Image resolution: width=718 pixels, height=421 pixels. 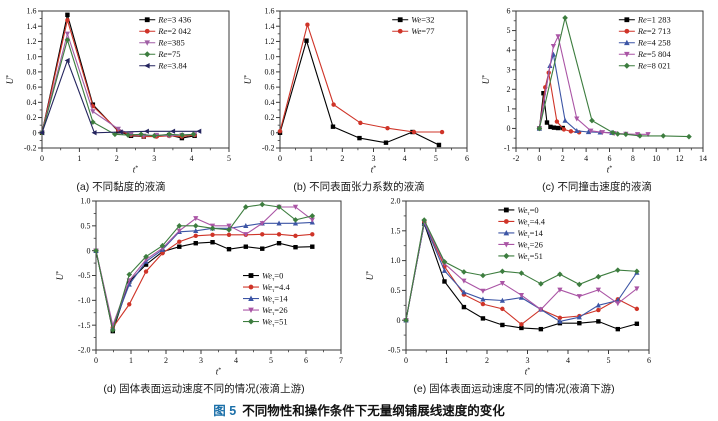 What do you see at coordinates (394, 350) in the screenshot?
I see `svg-text: -0.5` at bounding box center [394, 350].